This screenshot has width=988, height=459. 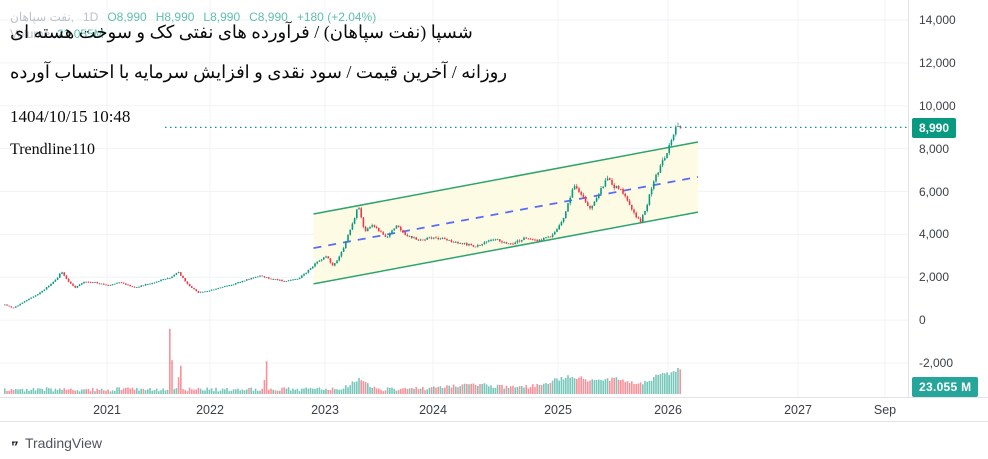 I want to click on time-axis-label: 2027, so click(x=798, y=410).